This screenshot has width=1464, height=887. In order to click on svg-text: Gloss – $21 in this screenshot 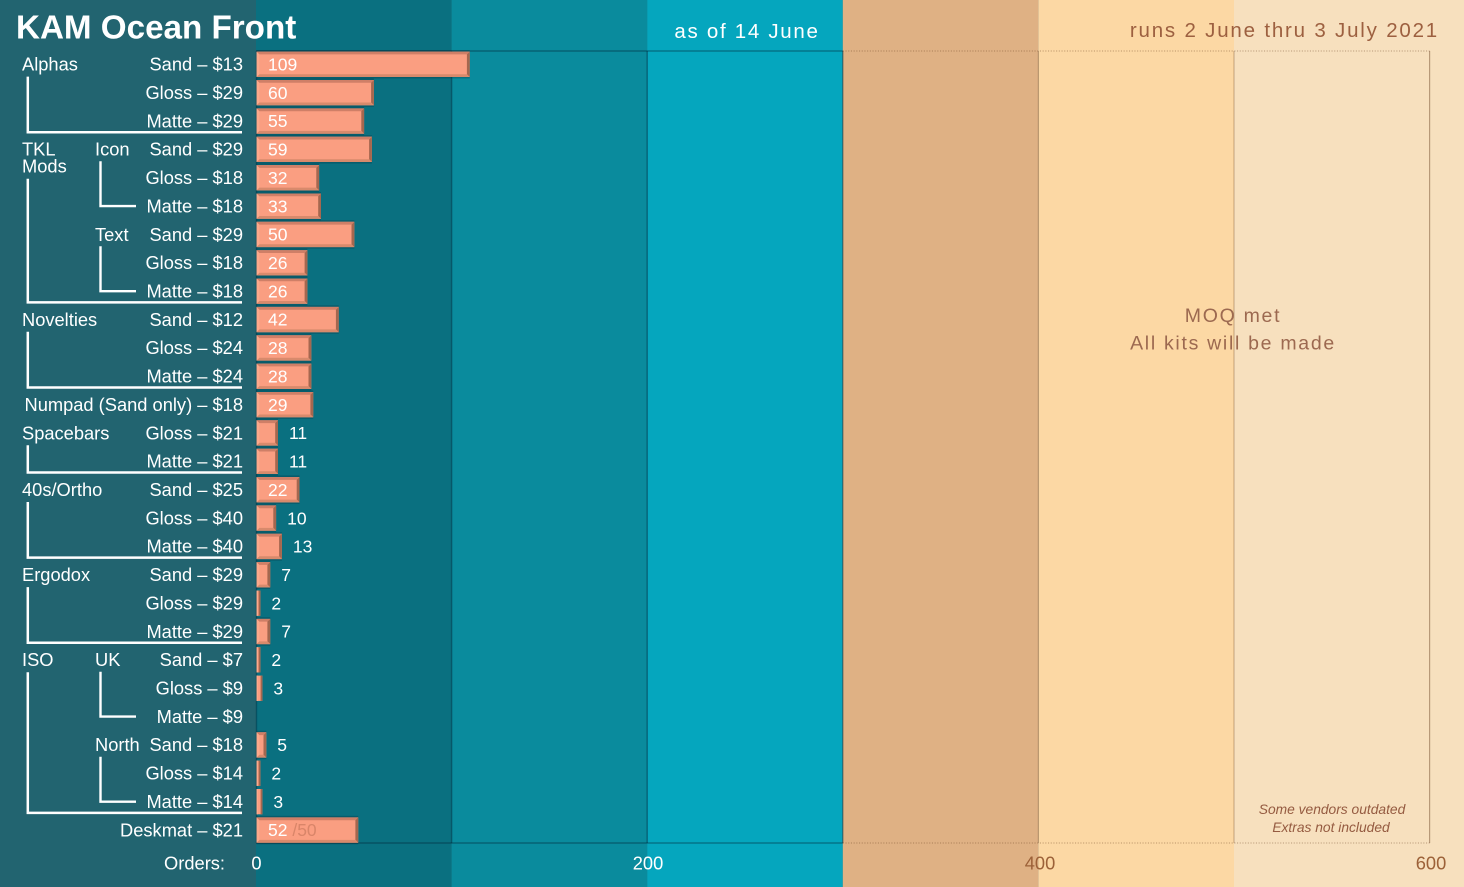, I will do `click(194, 432)`.